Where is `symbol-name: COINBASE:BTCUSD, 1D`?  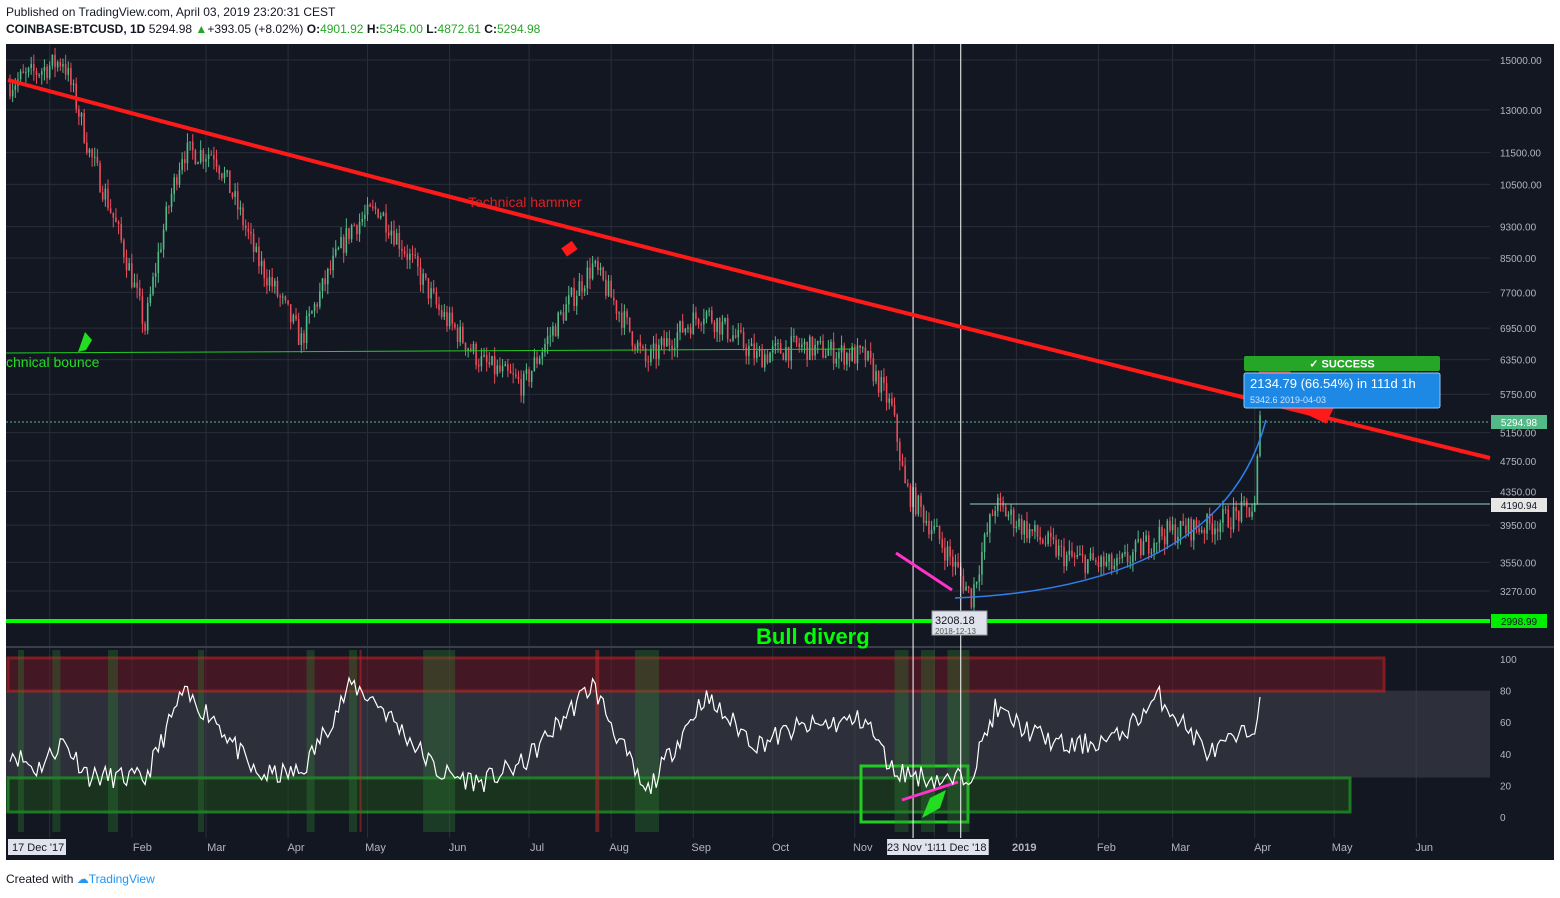 symbol-name: COINBASE:BTCUSD, 1D is located at coordinates (76, 29).